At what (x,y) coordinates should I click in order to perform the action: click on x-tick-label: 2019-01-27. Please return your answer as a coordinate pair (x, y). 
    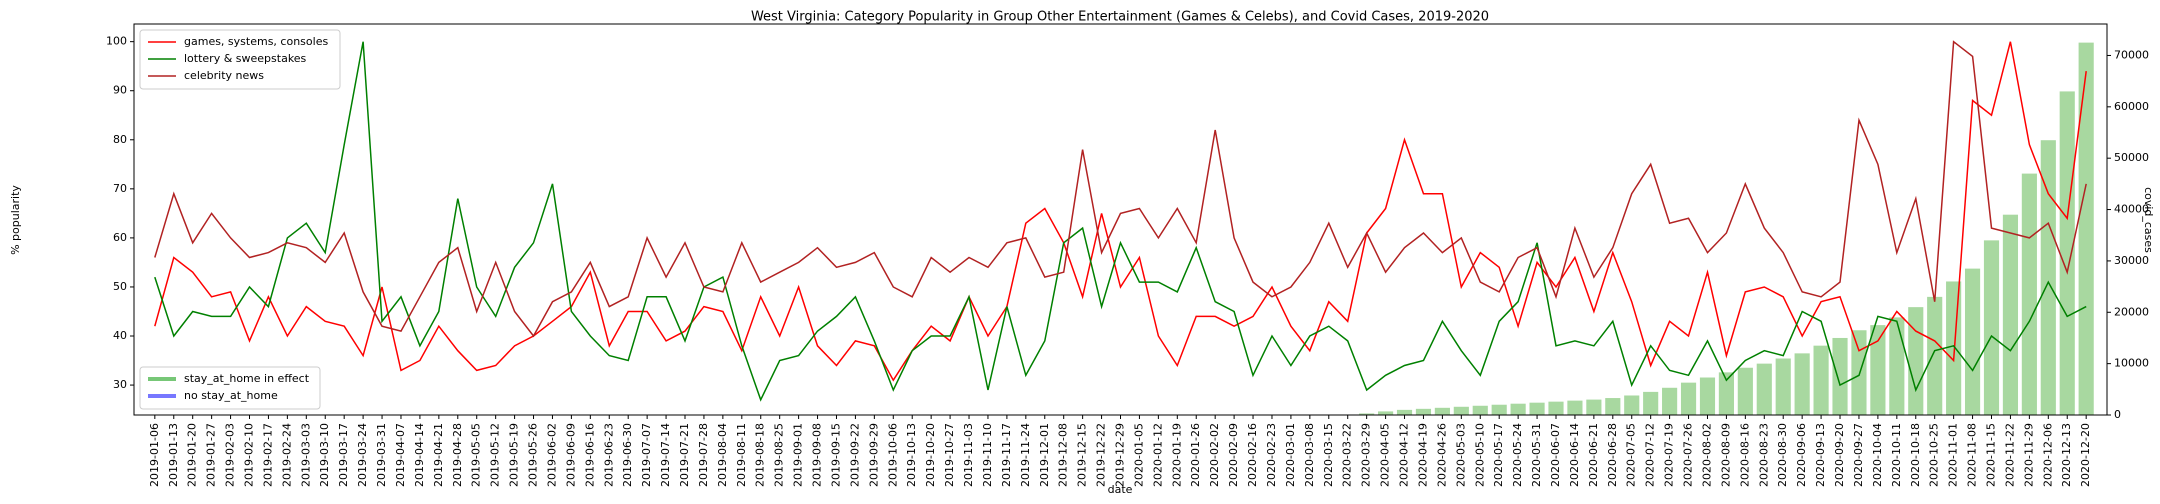
    Looking at the image, I should click on (211, 455).